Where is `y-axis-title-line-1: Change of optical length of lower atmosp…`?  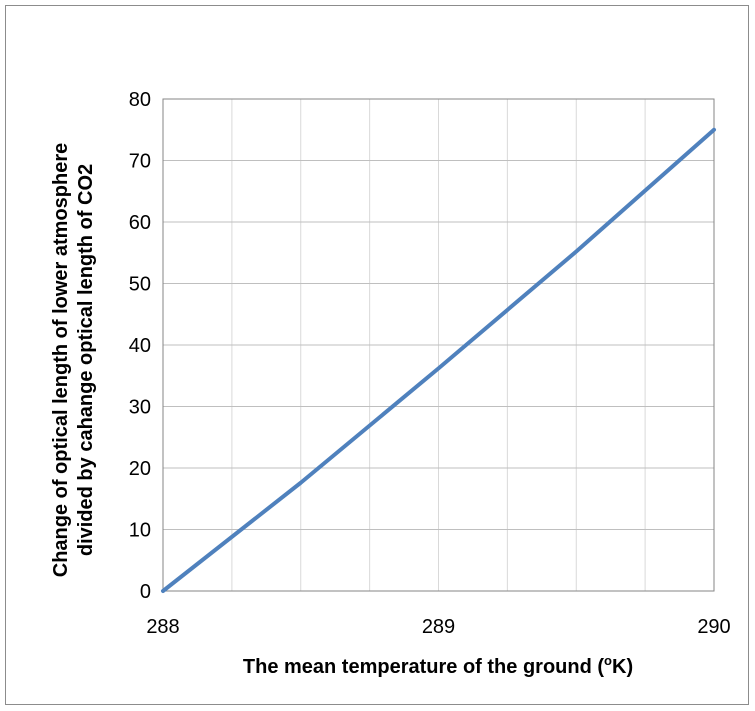 y-axis-title-line-1: Change of optical length of lower atmosp… is located at coordinates (61, 360).